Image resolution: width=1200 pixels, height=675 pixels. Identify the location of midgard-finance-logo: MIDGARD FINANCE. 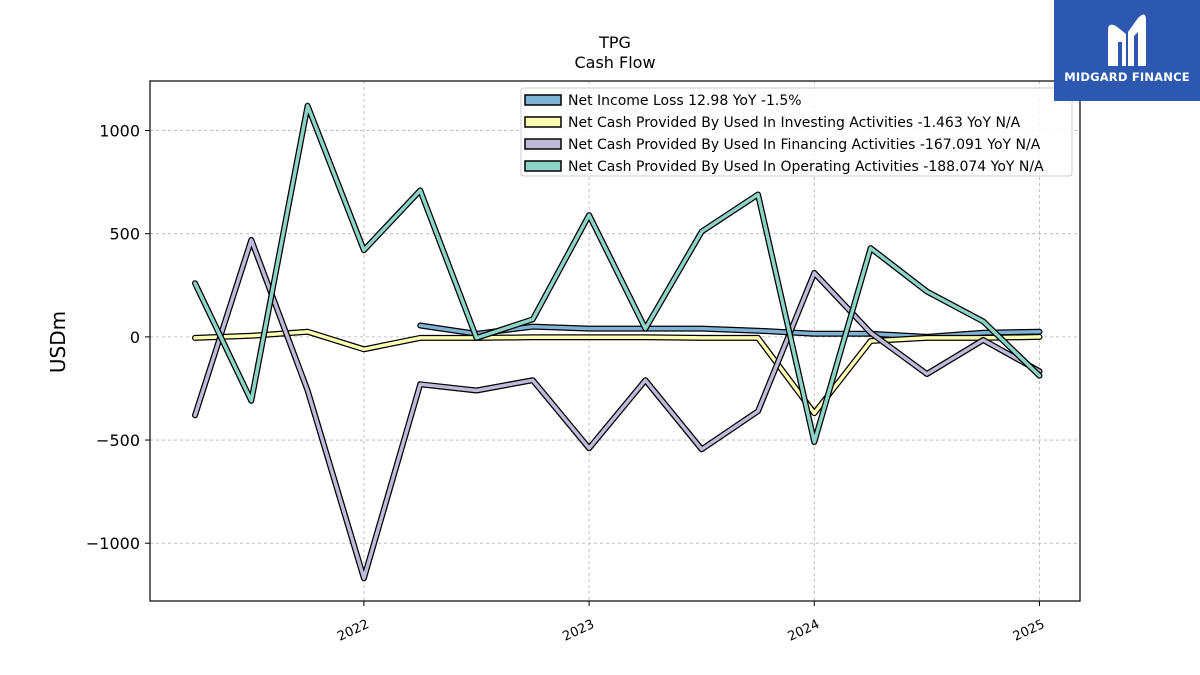
(1127, 50).